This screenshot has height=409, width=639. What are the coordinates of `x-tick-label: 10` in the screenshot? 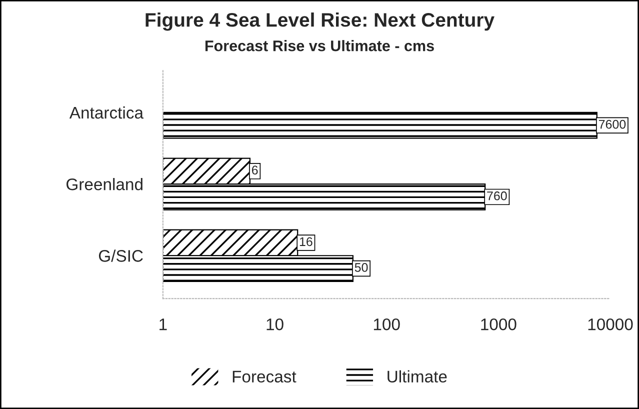 It's located at (275, 324).